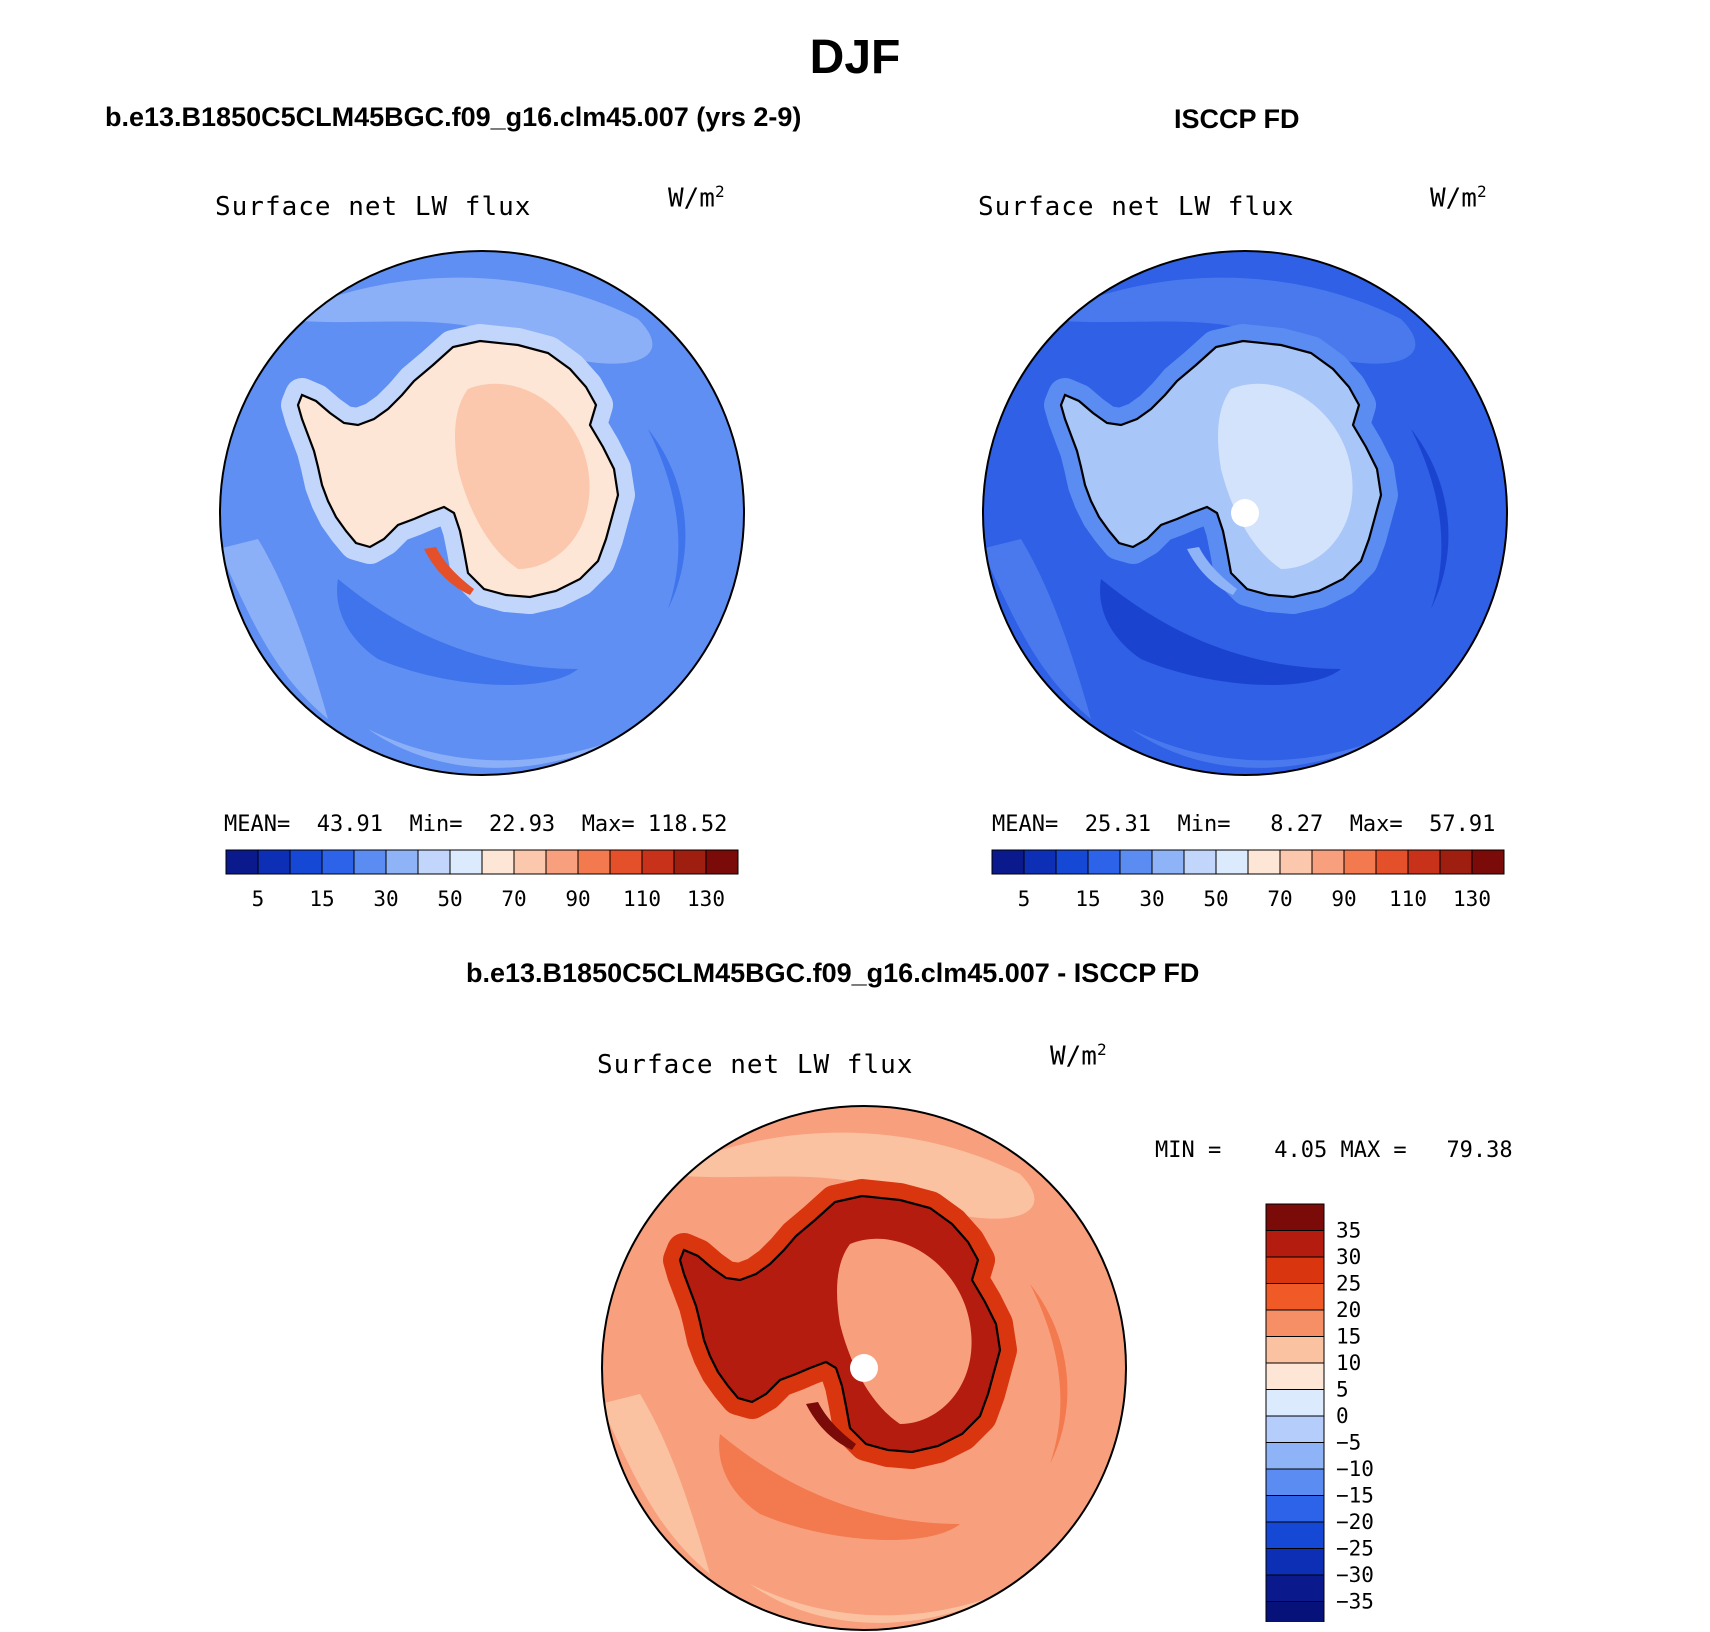 The height and width of the screenshot is (1632, 1710). What do you see at coordinates (1479, 1150) in the screenshot?
I see `max-value: 79.38` at bounding box center [1479, 1150].